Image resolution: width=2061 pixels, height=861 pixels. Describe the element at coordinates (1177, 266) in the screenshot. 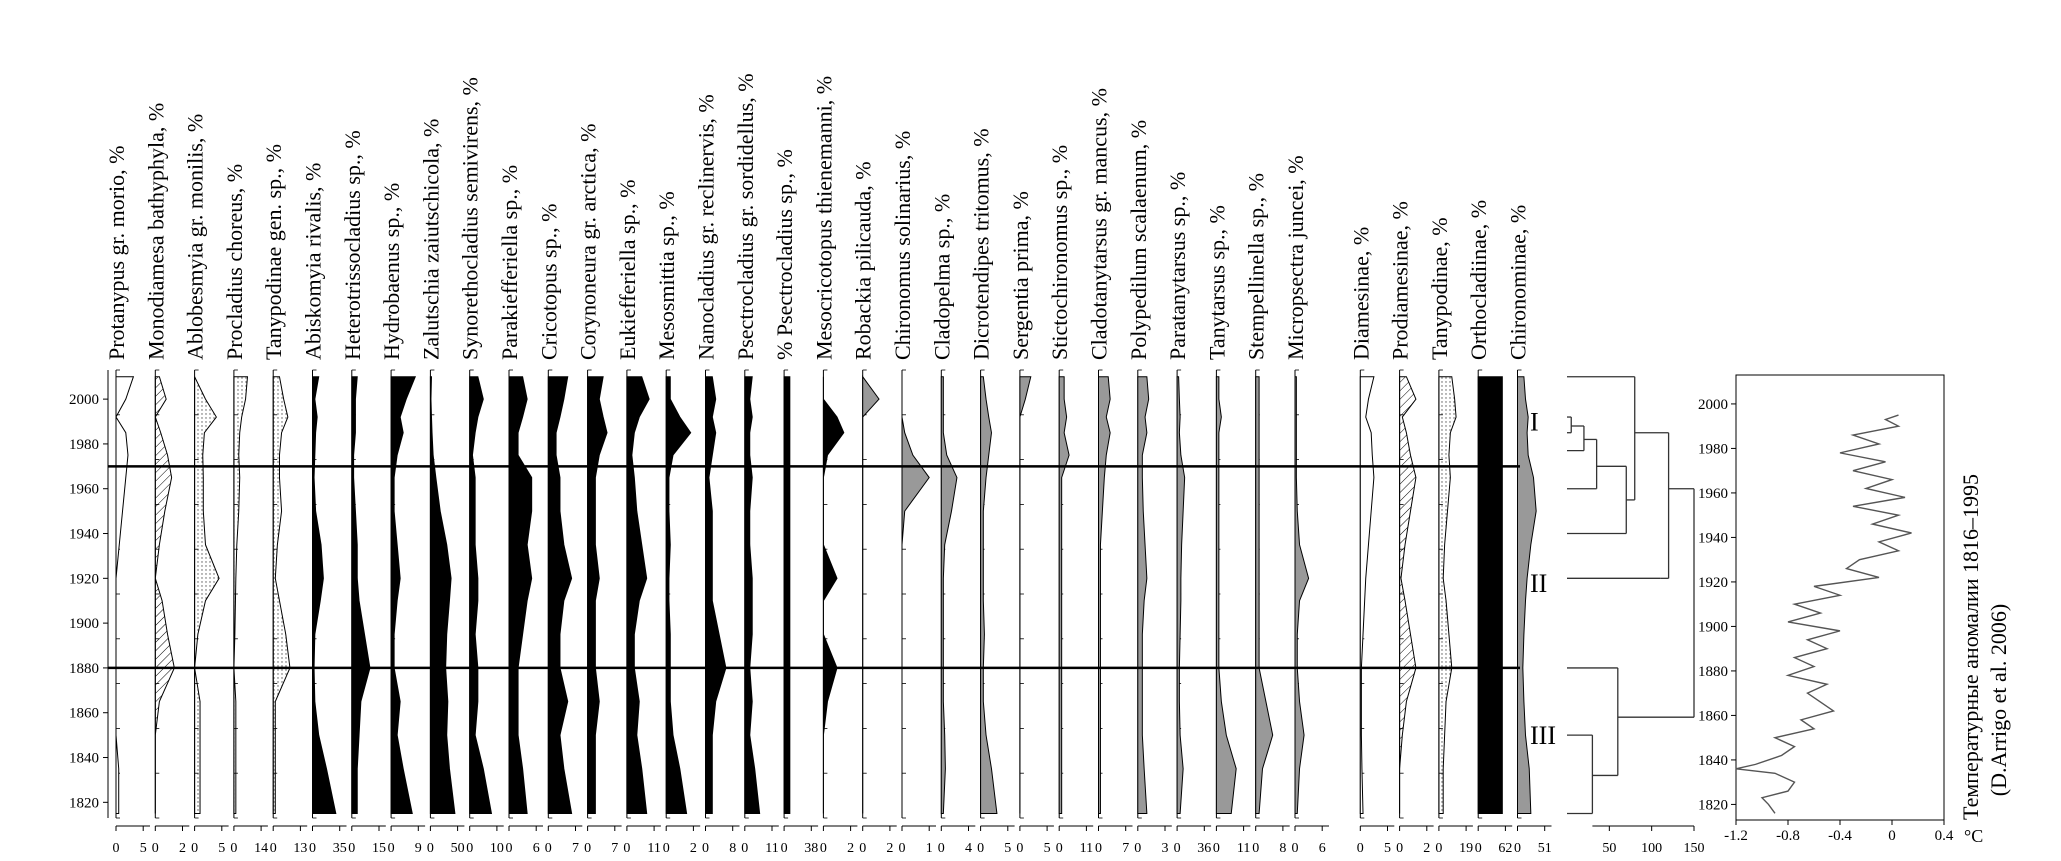

I see `taxon-label: Paratanytarsus sp., %` at that location.